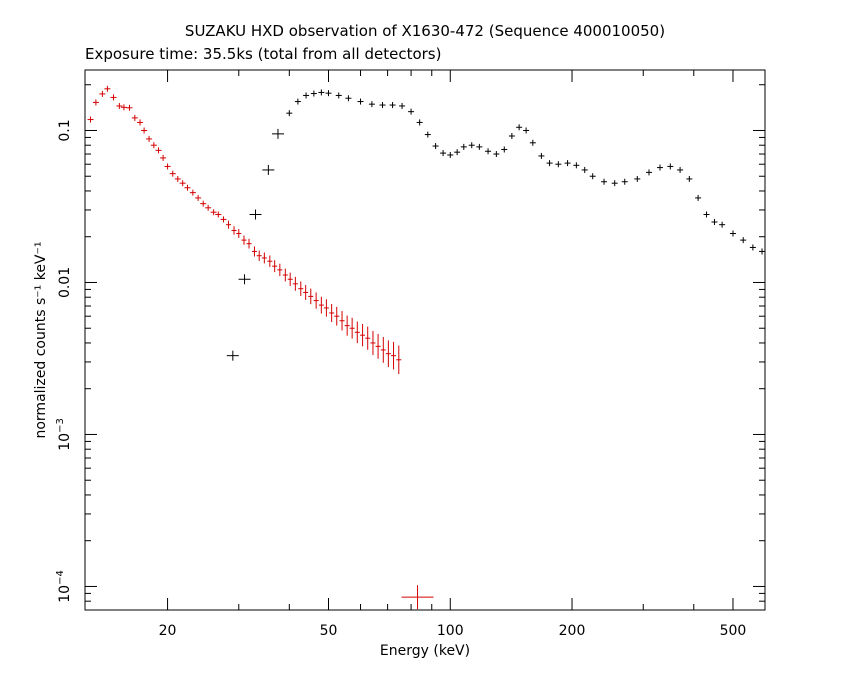 This screenshot has height=680, width=850. What do you see at coordinates (329, 631) in the screenshot?
I see `x-tick-label: 50` at bounding box center [329, 631].